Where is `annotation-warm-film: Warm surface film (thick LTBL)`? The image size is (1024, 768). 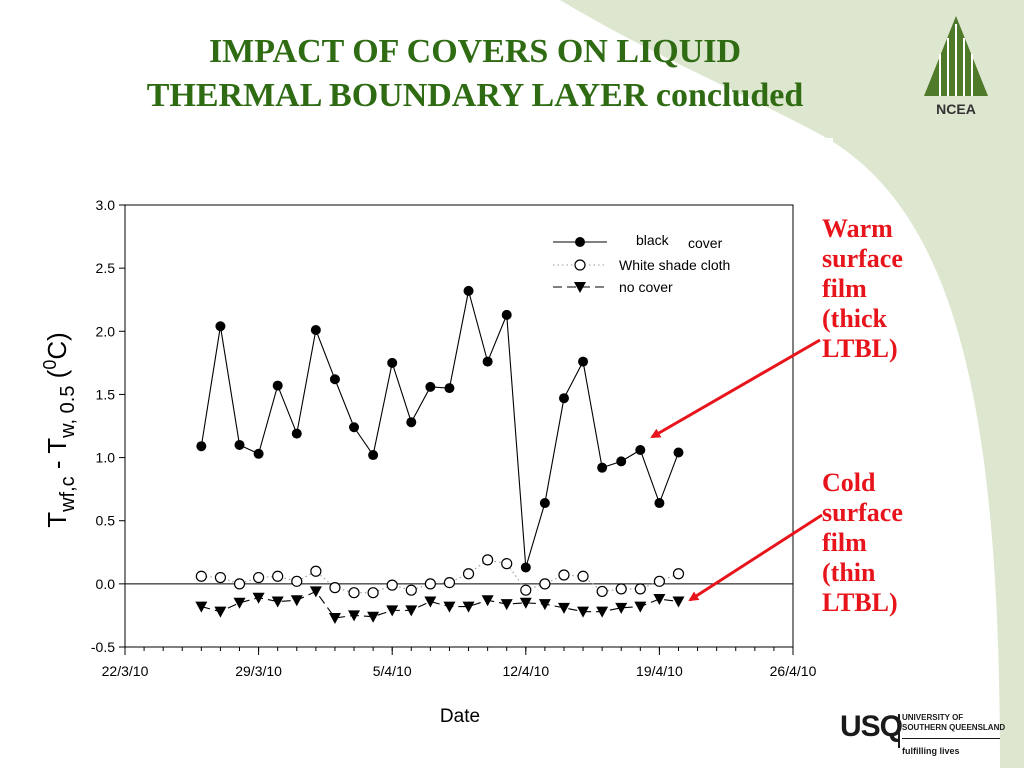 annotation-warm-film: Warm surface film (thick LTBL) is located at coordinates (862, 289).